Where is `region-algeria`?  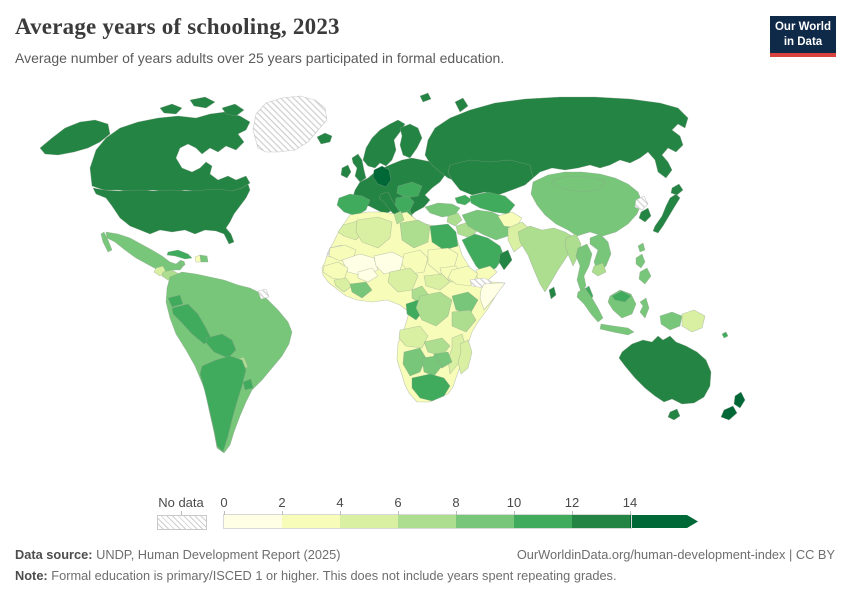
region-algeria is located at coordinates (374, 232).